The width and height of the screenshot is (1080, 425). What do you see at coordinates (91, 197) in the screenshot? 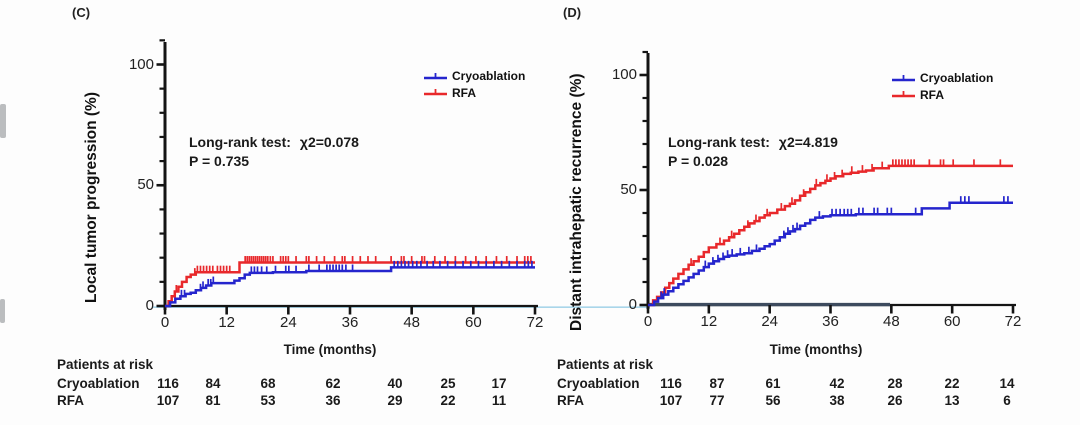
I see `y-axis-title-c: Local tumor progression (%)` at bounding box center [91, 197].